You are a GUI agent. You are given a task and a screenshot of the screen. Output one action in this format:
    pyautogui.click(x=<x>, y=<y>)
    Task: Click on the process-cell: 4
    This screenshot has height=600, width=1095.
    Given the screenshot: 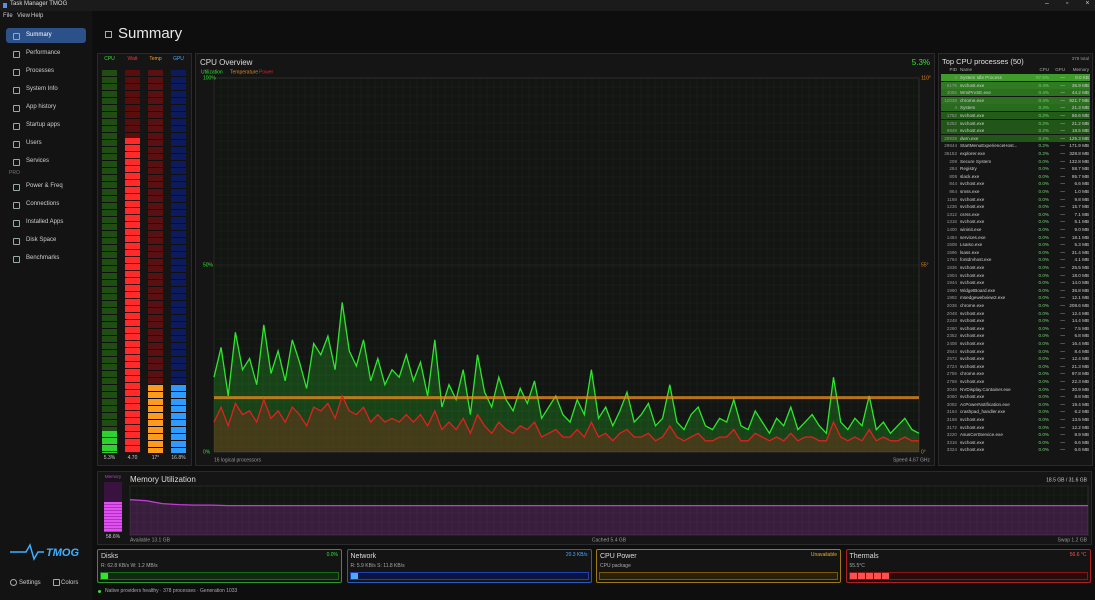 What is the action you would take?
    pyautogui.click(x=955, y=108)
    